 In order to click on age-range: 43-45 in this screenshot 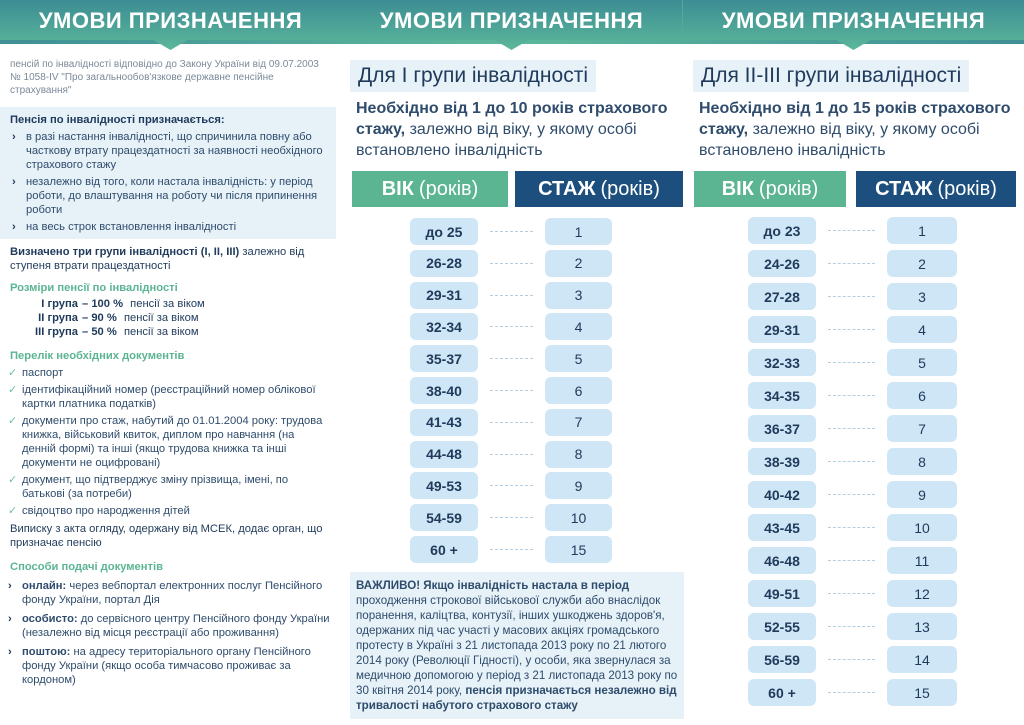, I will do `click(782, 527)`.